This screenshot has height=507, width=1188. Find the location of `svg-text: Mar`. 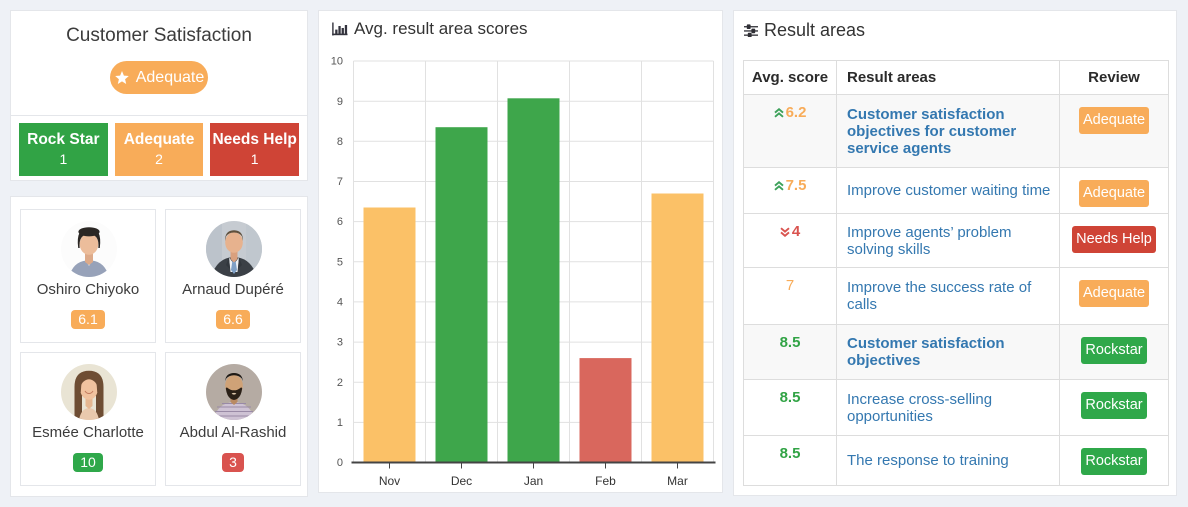

svg-text: Mar is located at coordinates (677, 481).